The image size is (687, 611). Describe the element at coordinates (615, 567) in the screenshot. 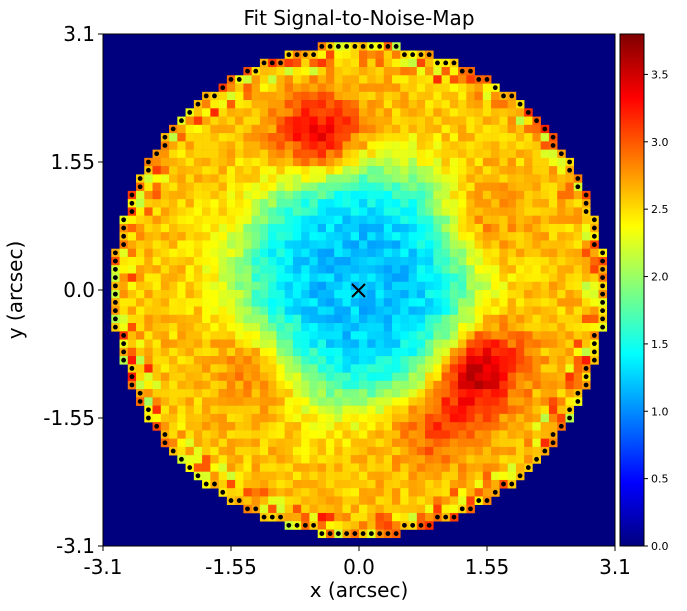

I see `x-tick-label: 3.1` at that location.